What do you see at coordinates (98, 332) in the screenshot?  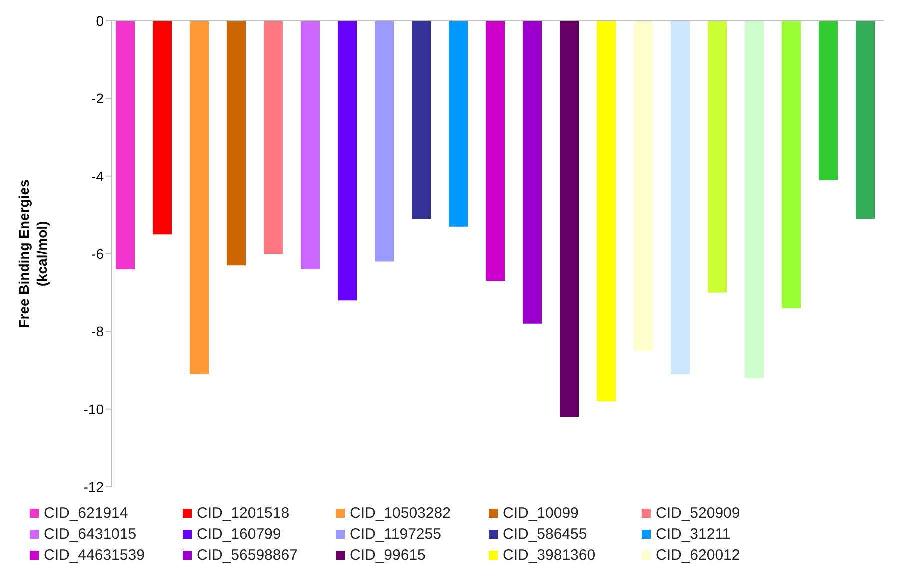 I see `y-tick-label: -8` at bounding box center [98, 332].